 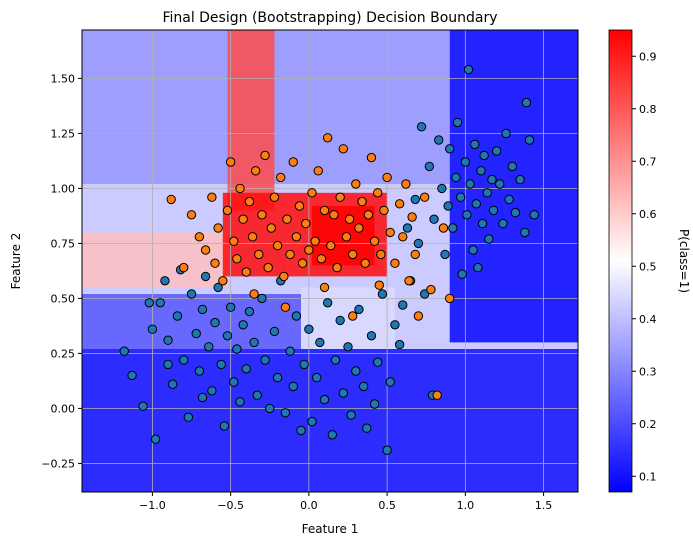 I want to click on colorbar-tick-label: 0.2, so click(x=648, y=424).